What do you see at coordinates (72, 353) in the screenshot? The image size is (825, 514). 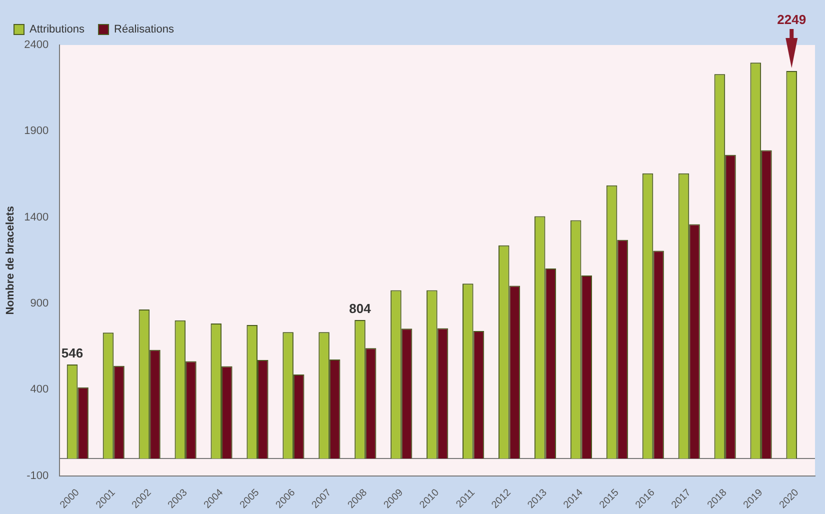 I see `annotation: 546` at bounding box center [72, 353].